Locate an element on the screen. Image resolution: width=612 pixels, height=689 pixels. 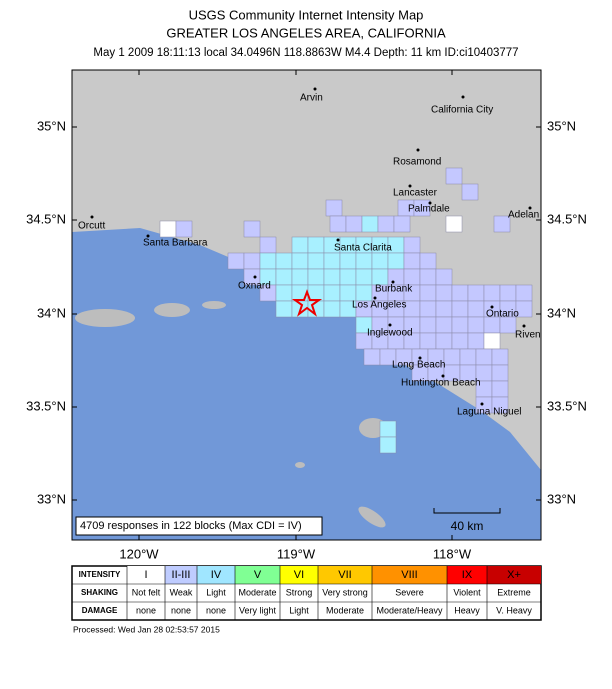
legend-row-label: DAMAGE is located at coordinates (100, 610).